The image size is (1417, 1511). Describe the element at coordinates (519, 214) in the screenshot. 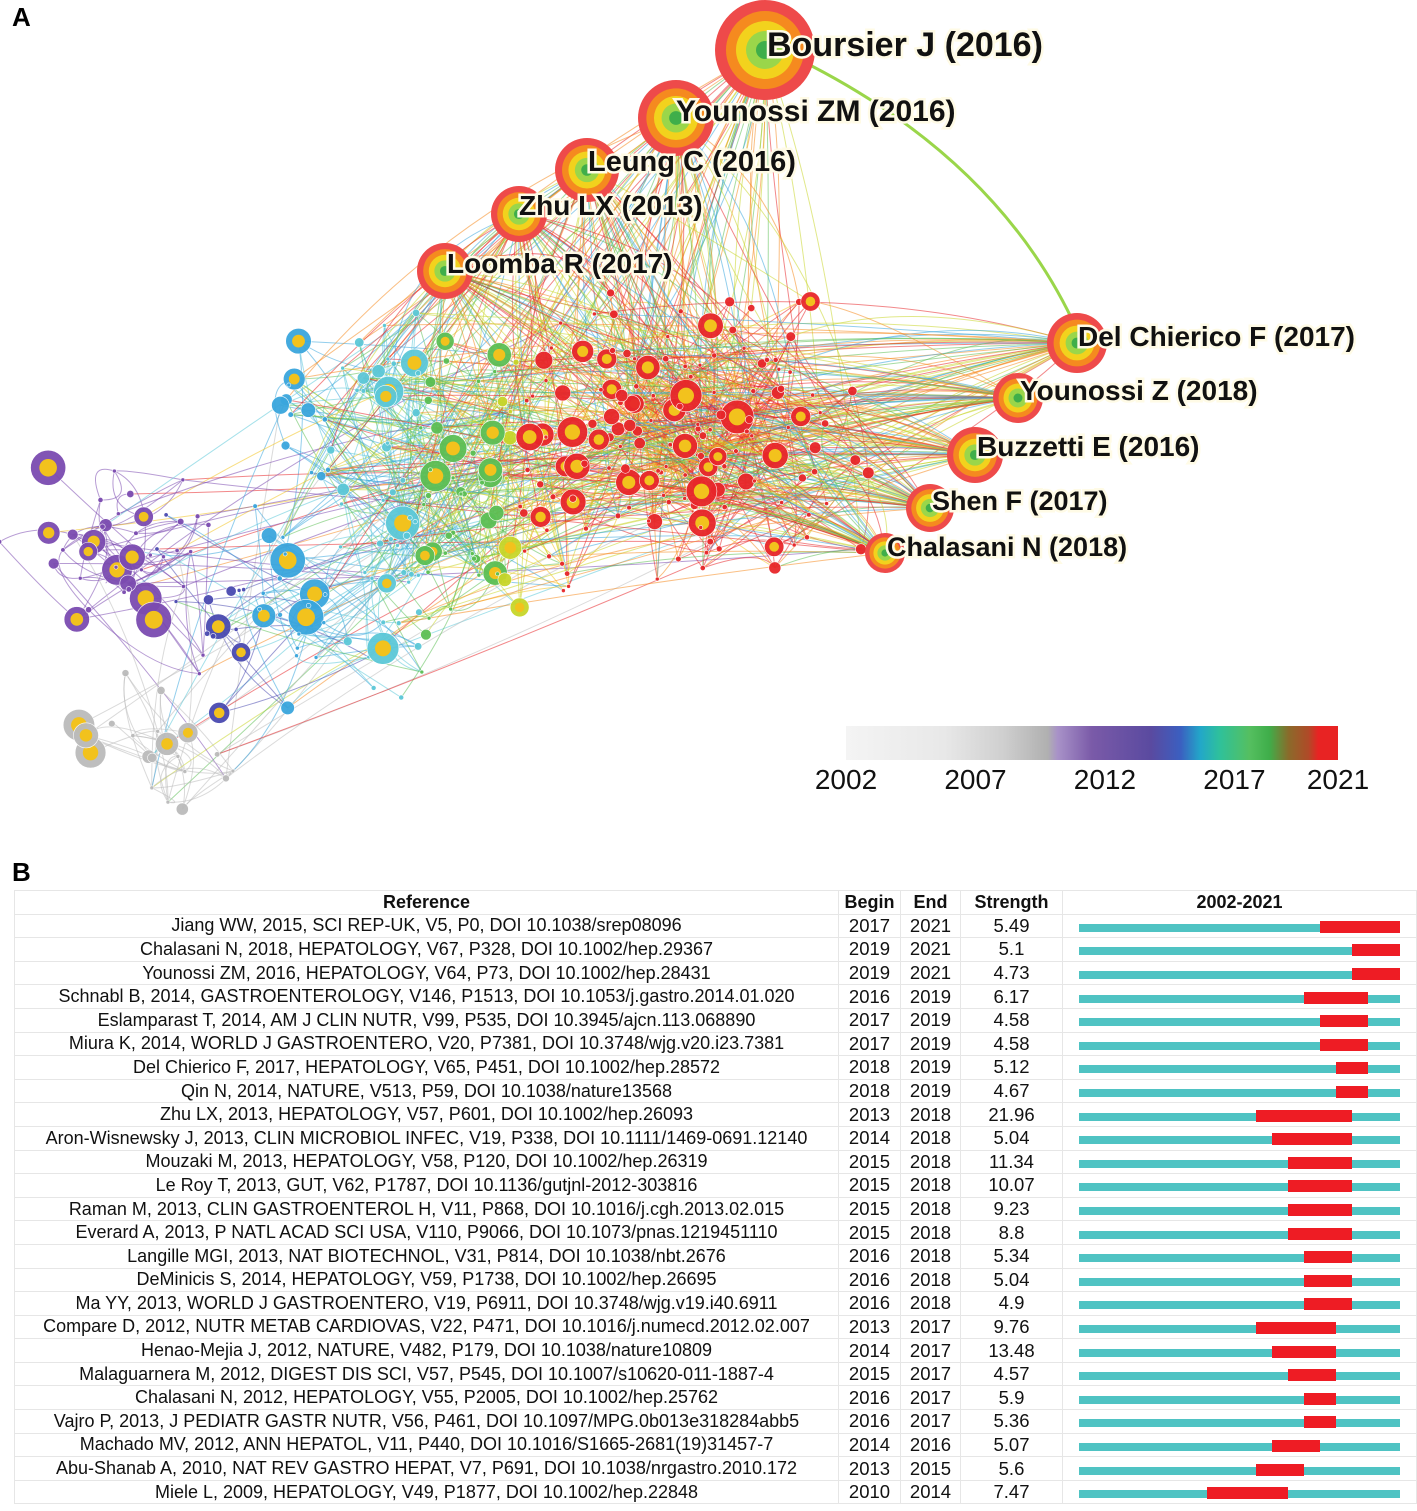

I see `hub-node-ring` at that location.